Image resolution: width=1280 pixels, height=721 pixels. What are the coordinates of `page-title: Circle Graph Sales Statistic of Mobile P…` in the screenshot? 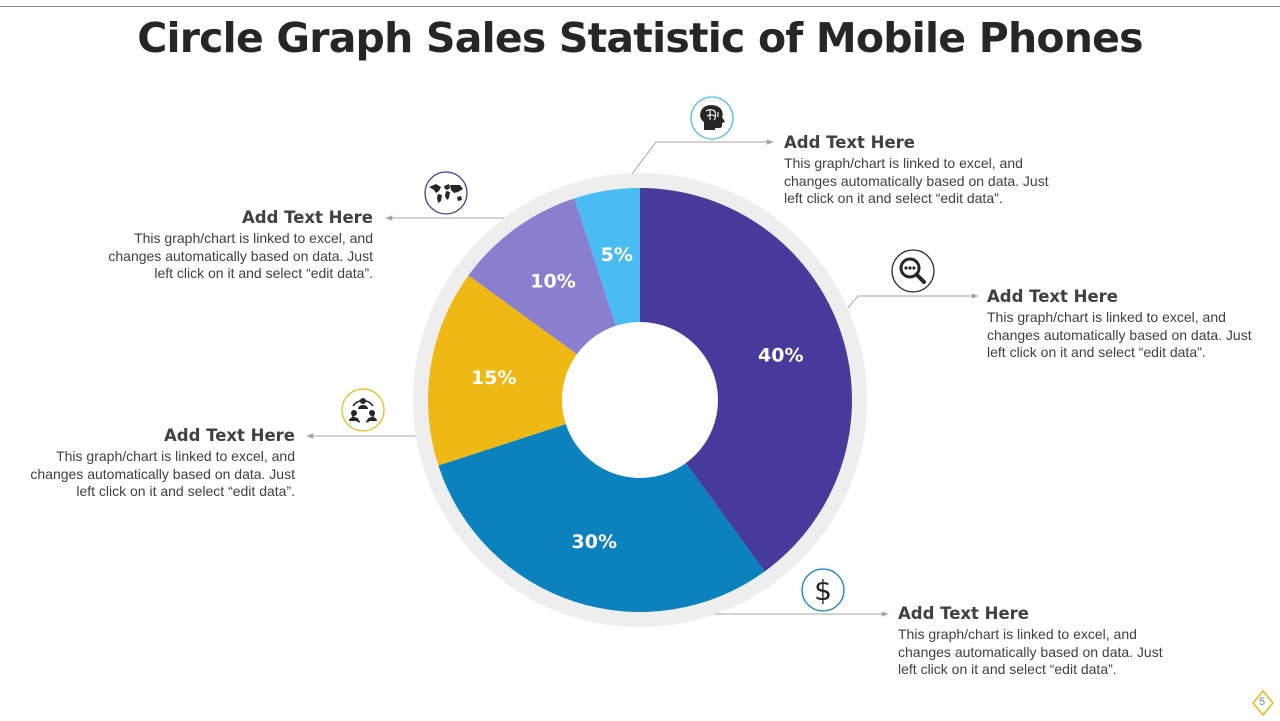 It's located at (640, 38).